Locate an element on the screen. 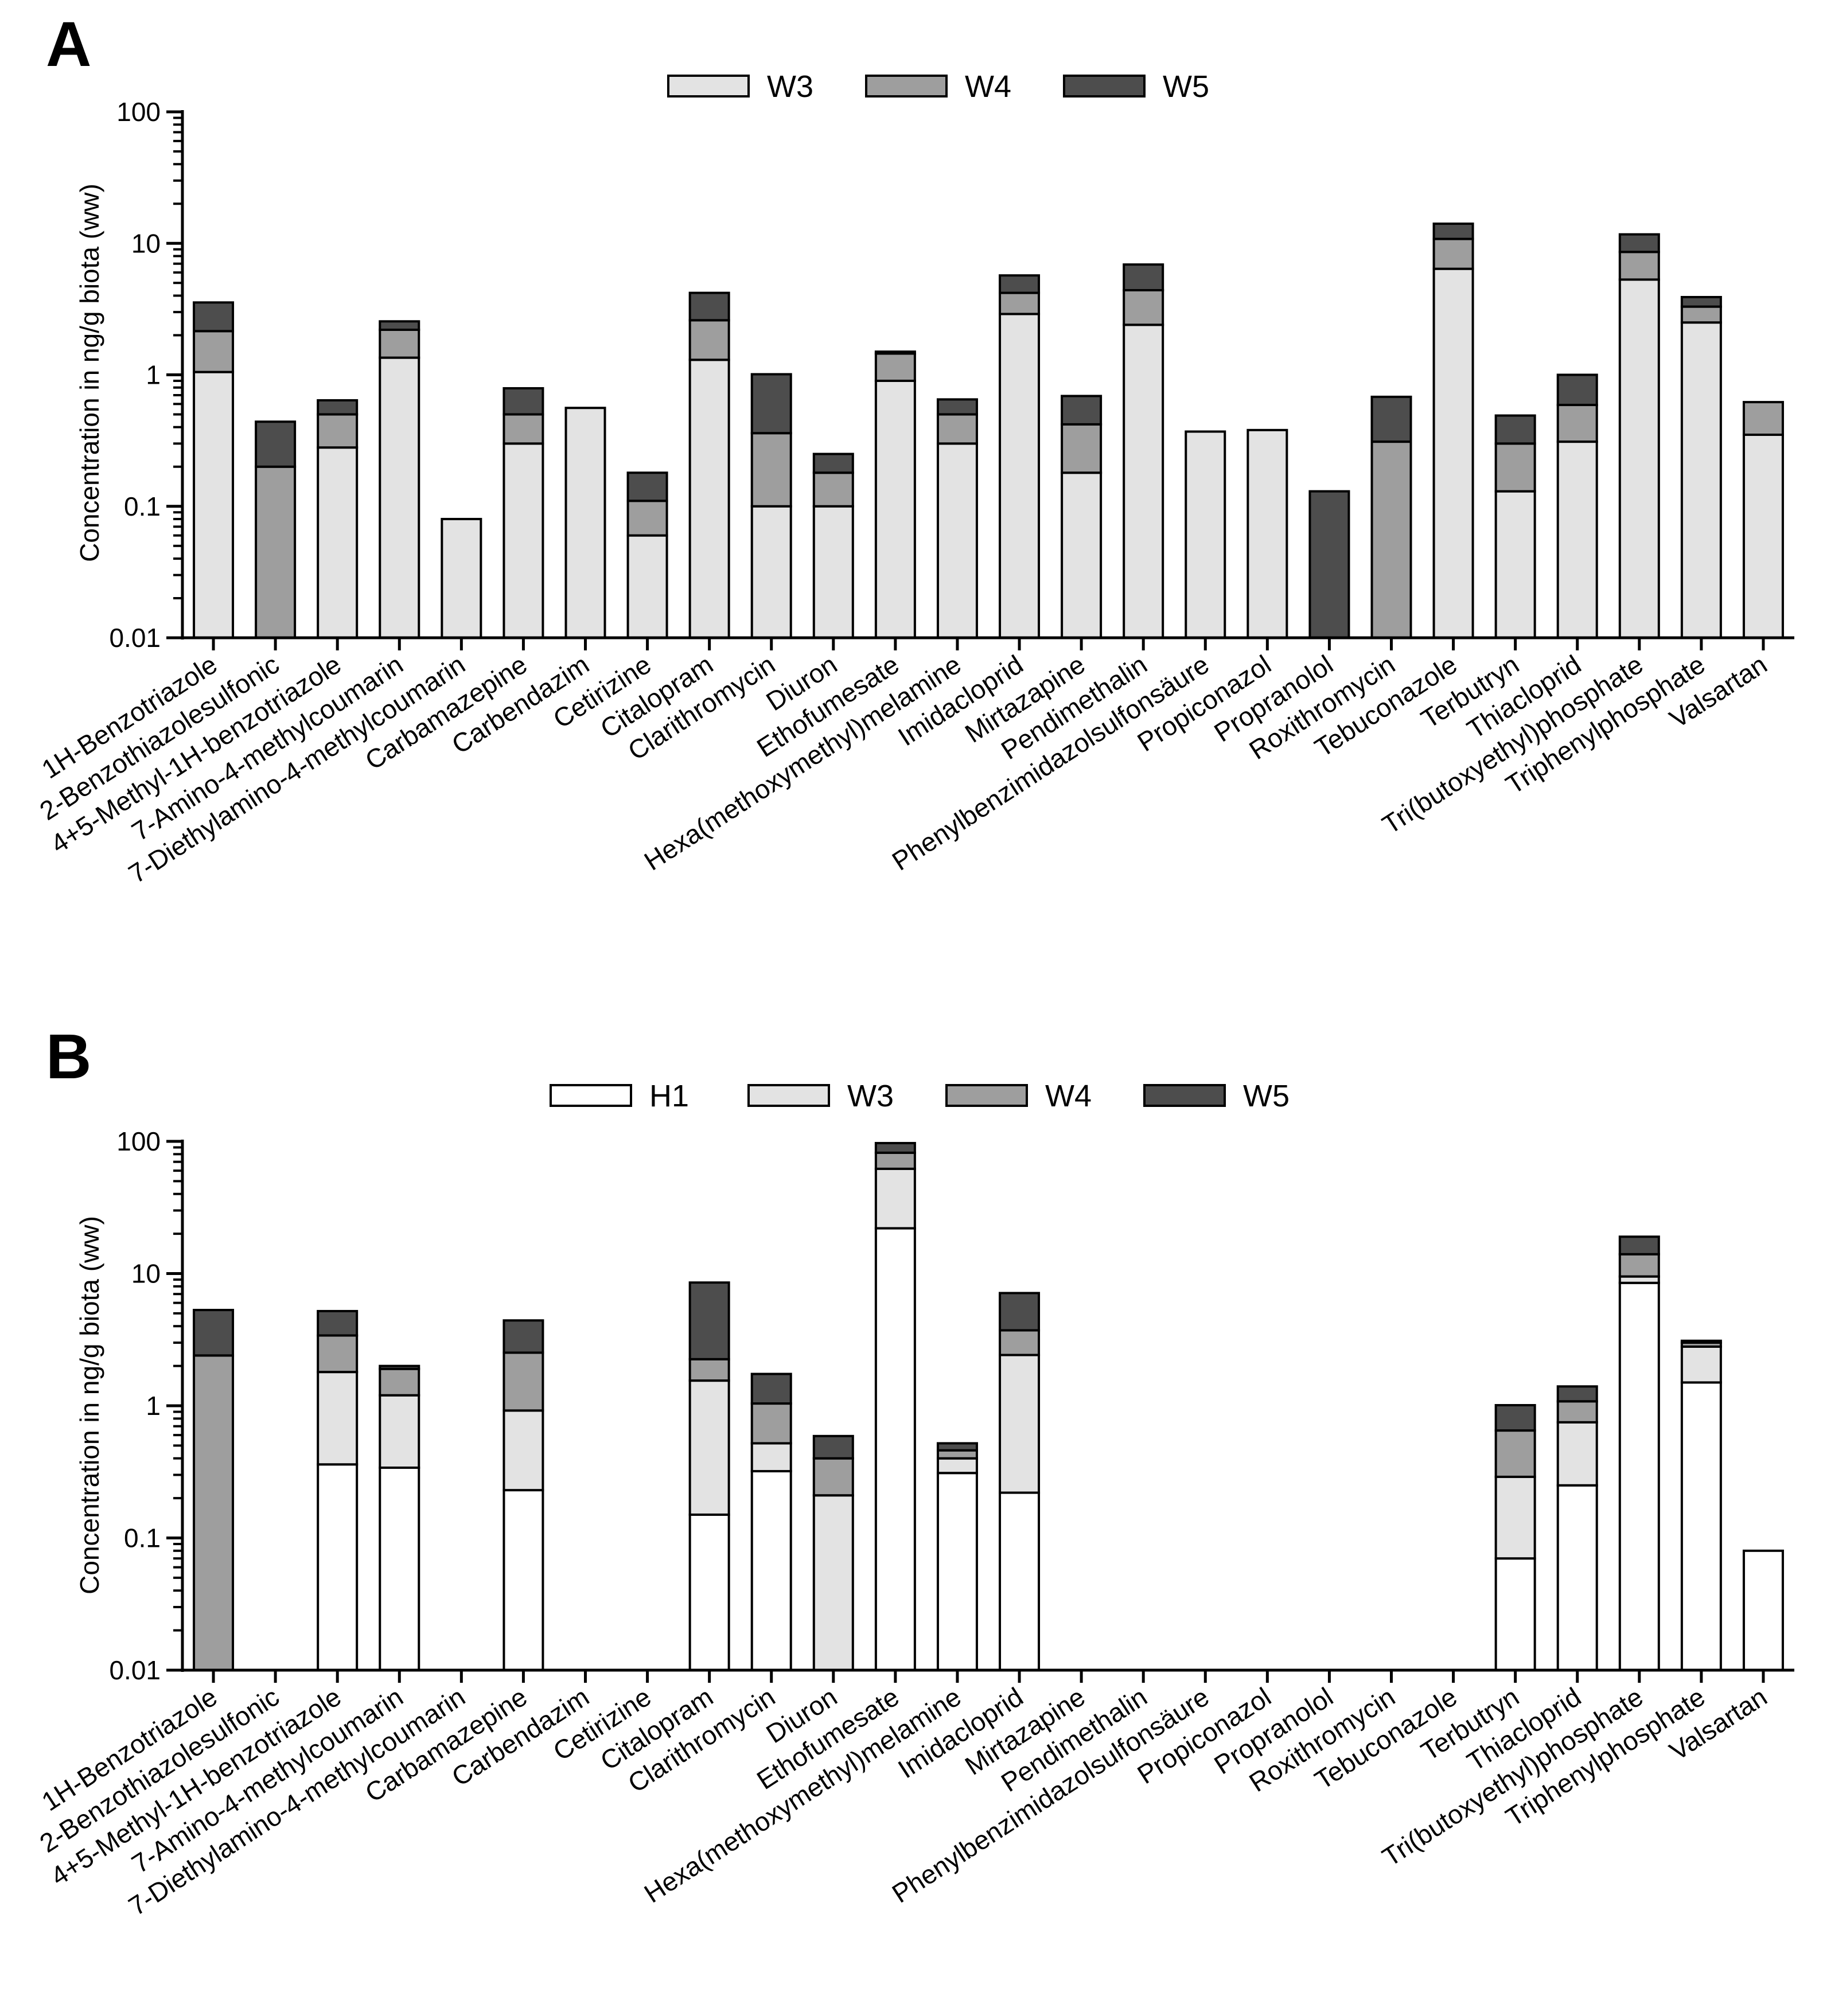 Image resolution: width=1823 pixels, height=2016 pixels. pb-legend-swatch-w4 is located at coordinates (986, 1095).